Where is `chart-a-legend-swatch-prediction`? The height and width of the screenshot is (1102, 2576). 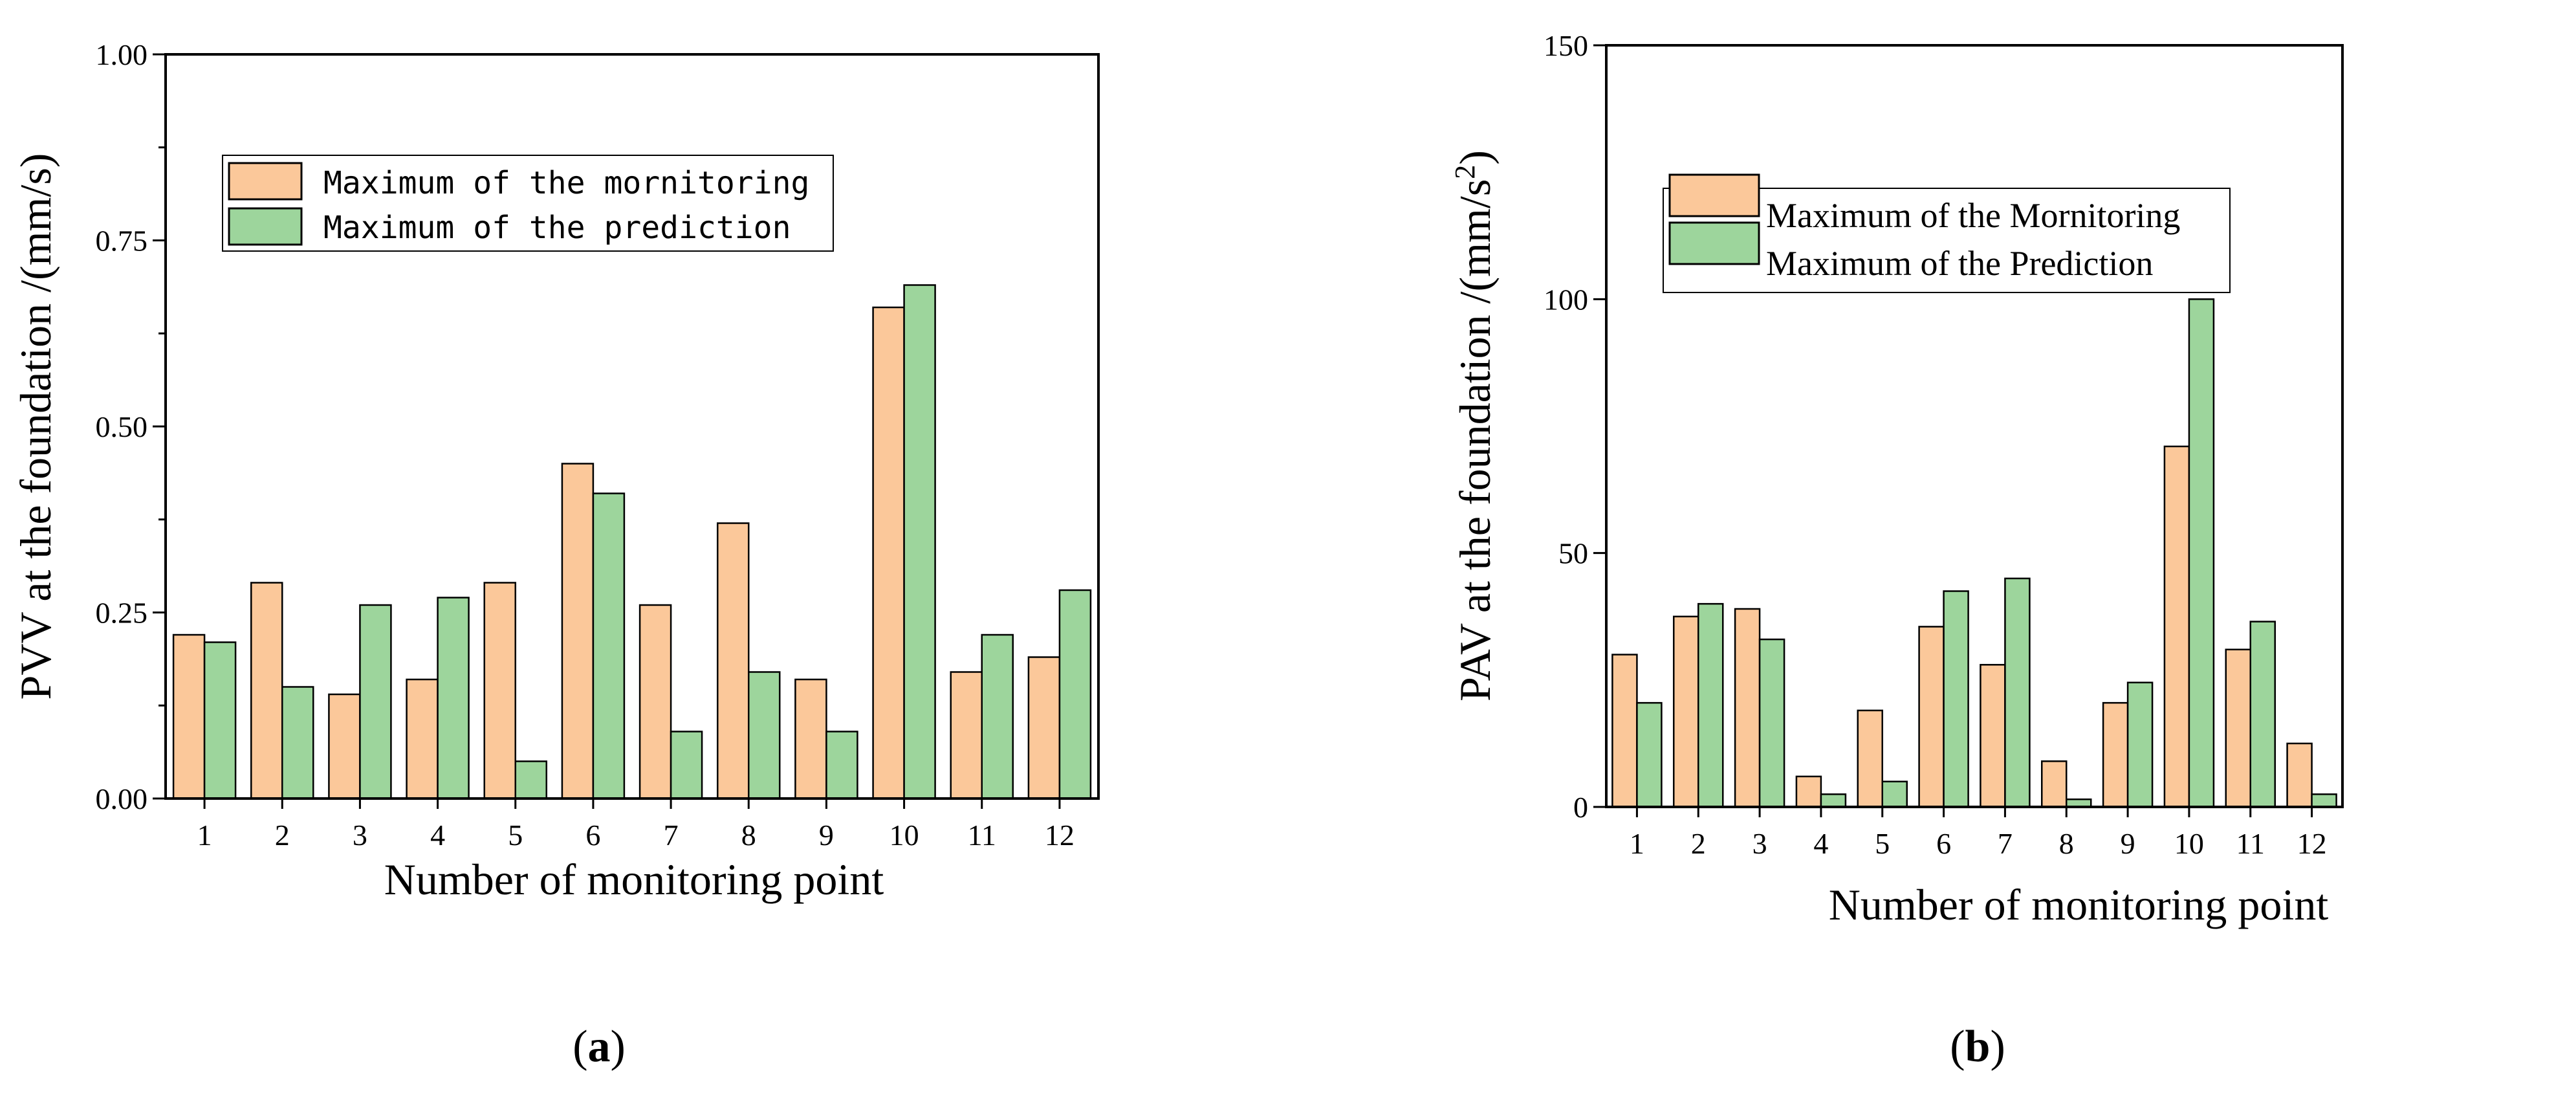
chart-a-legend-swatch-prediction is located at coordinates (265, 226).